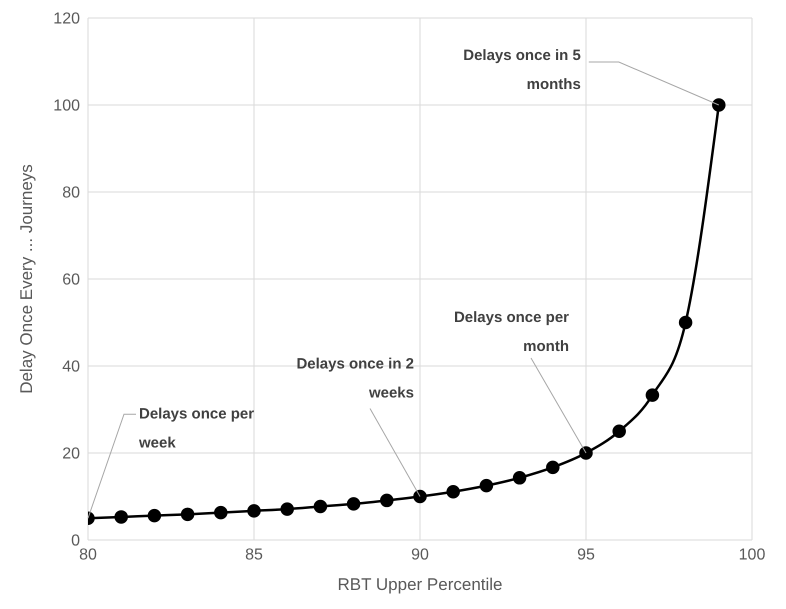 Image resolution: width=786 pixels, height=609 pixels. What do you see at coordinates (196, 428) in the screenshot?
I see `annotation: Delays once per week` at bounding box center [196, 428].